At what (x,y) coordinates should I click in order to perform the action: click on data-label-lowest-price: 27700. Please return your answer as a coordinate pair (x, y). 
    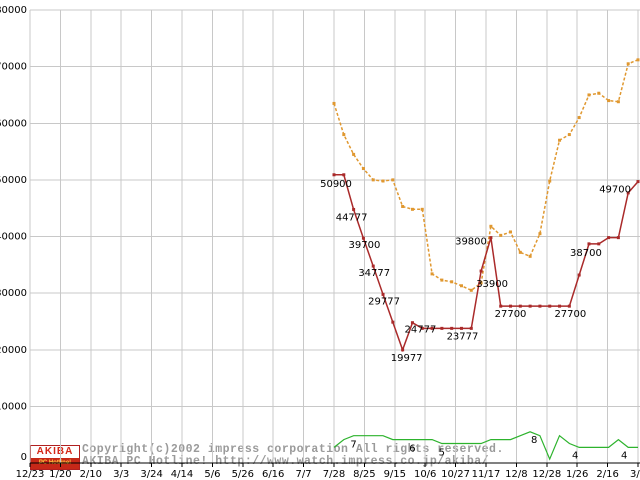
    Looking at the image, I should click on (511, 314).